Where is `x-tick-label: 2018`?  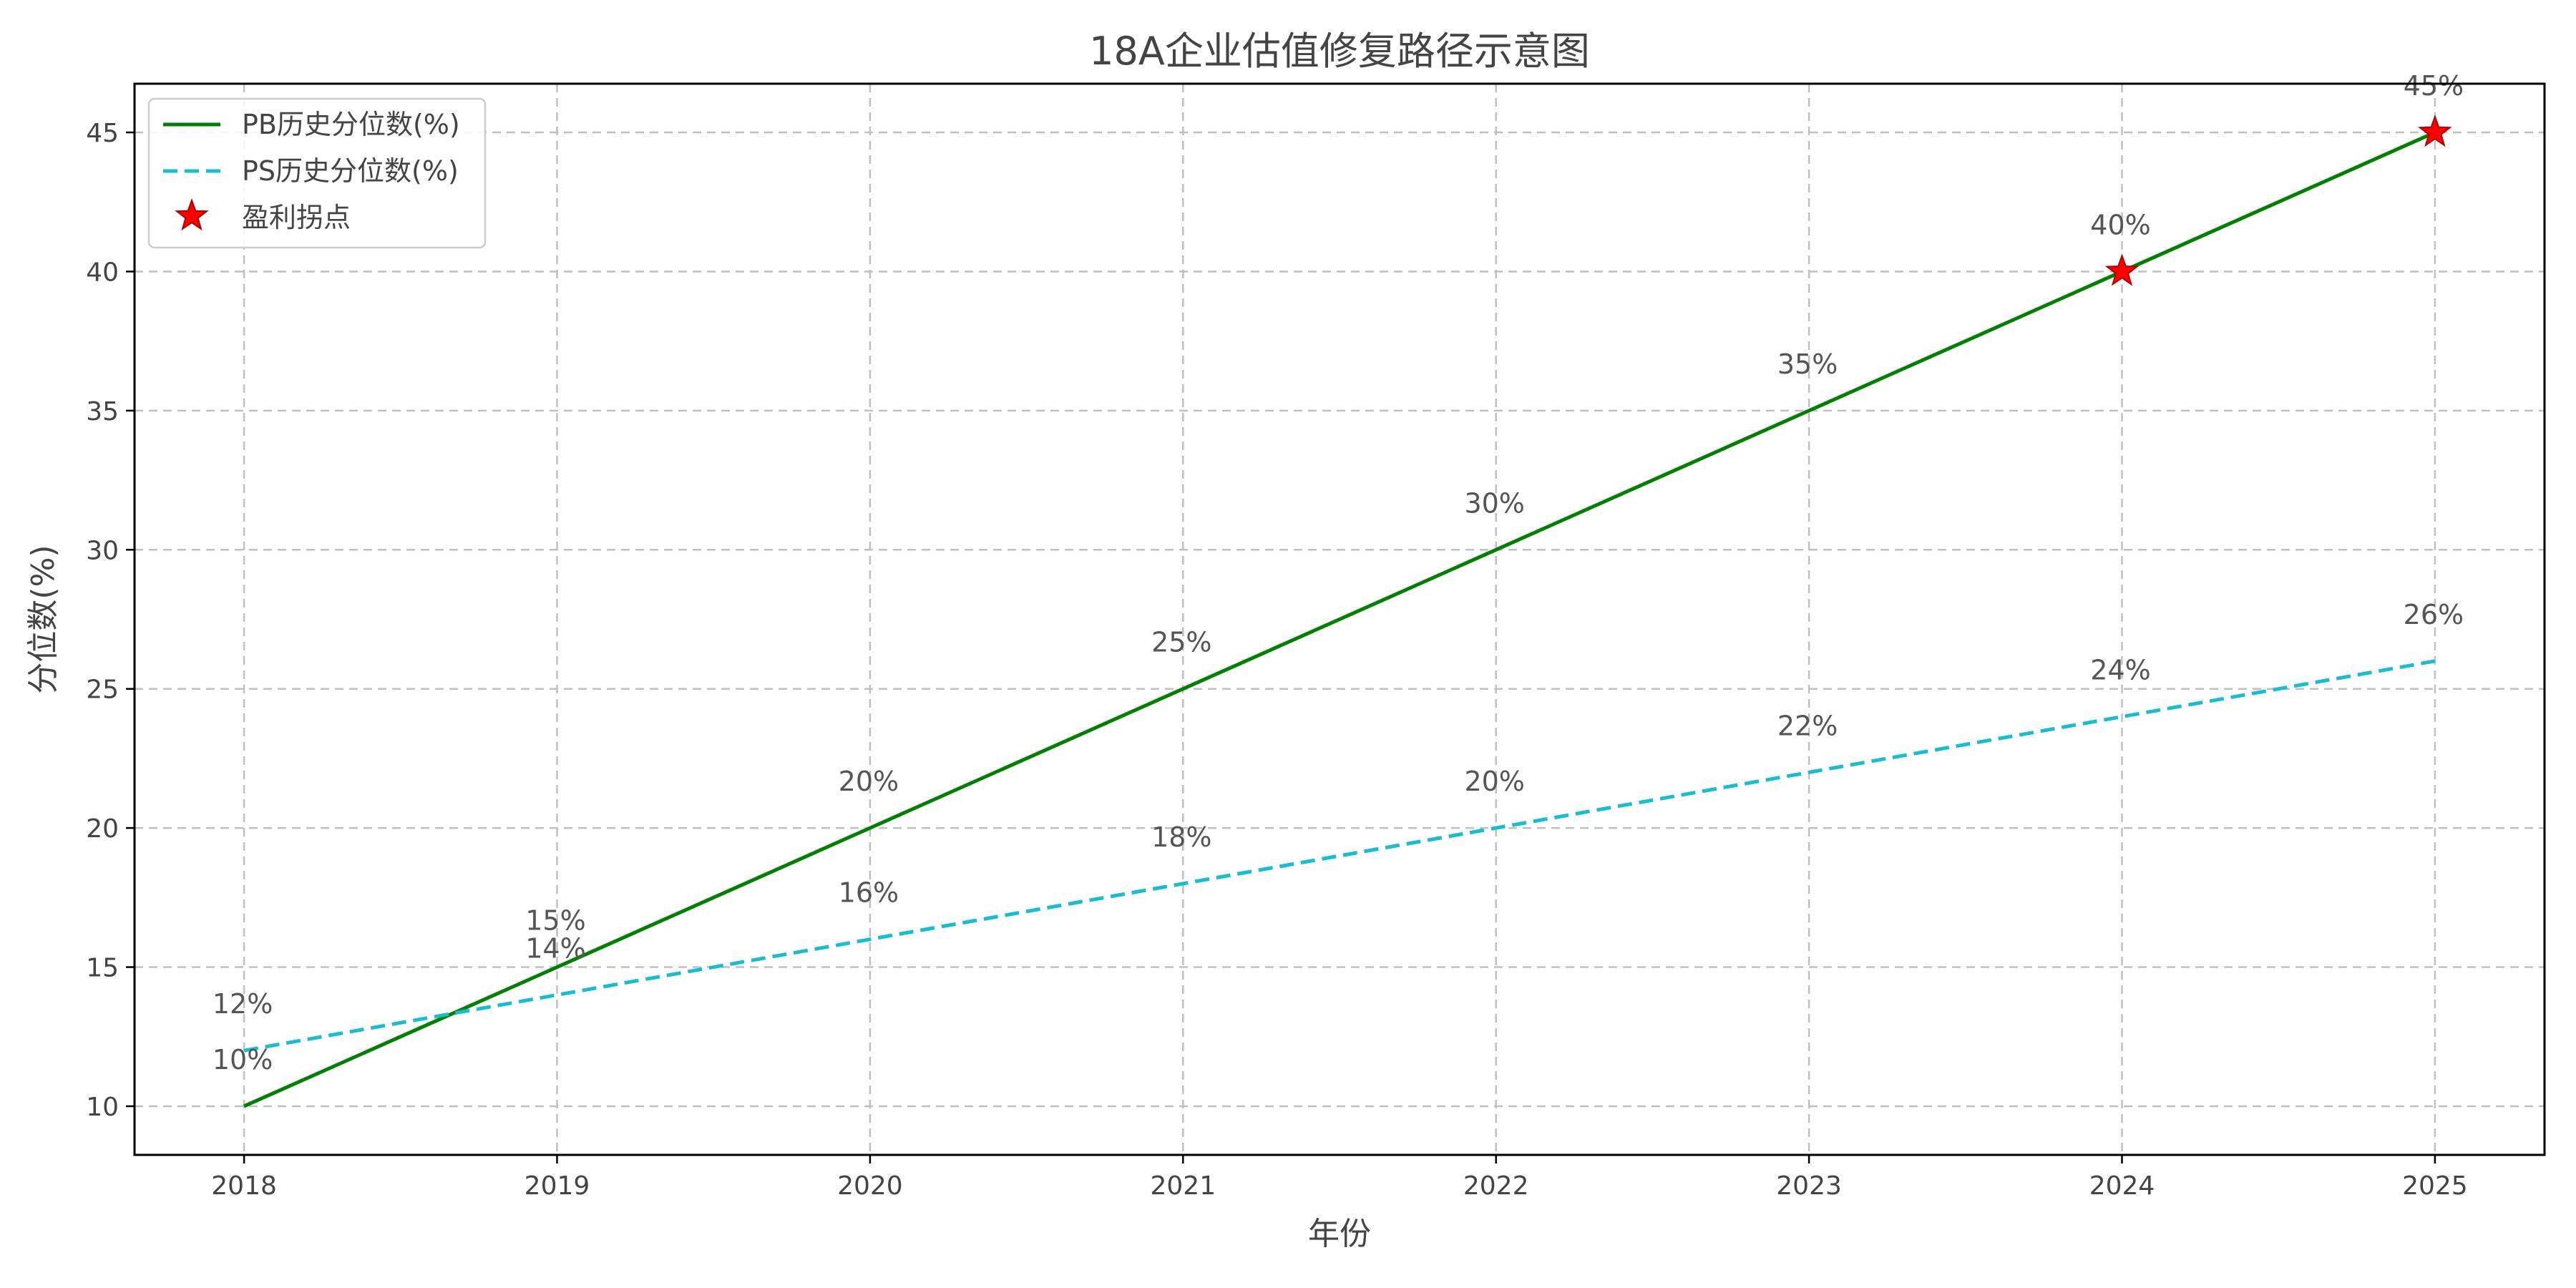
x-tick-label: 2018 is located at coordinates (244, 1186).